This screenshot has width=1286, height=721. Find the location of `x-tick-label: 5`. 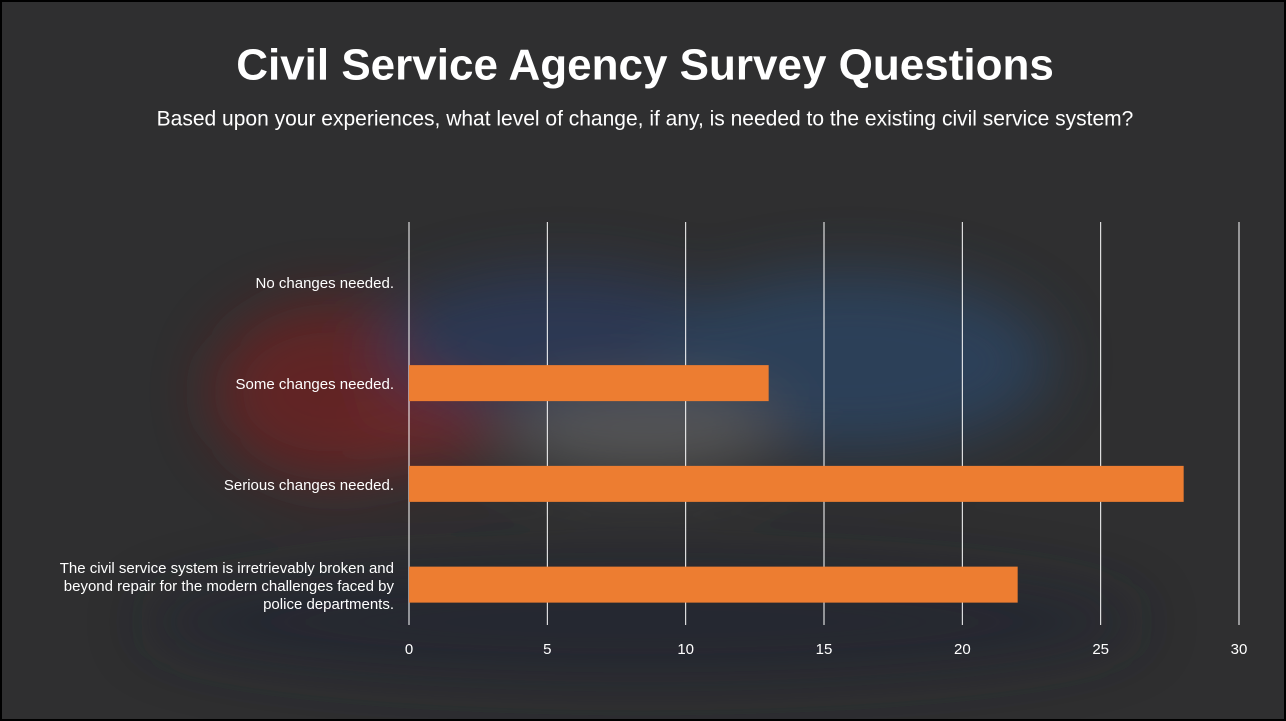

x-tick-label: 5 is located at coordinates (547, 649).